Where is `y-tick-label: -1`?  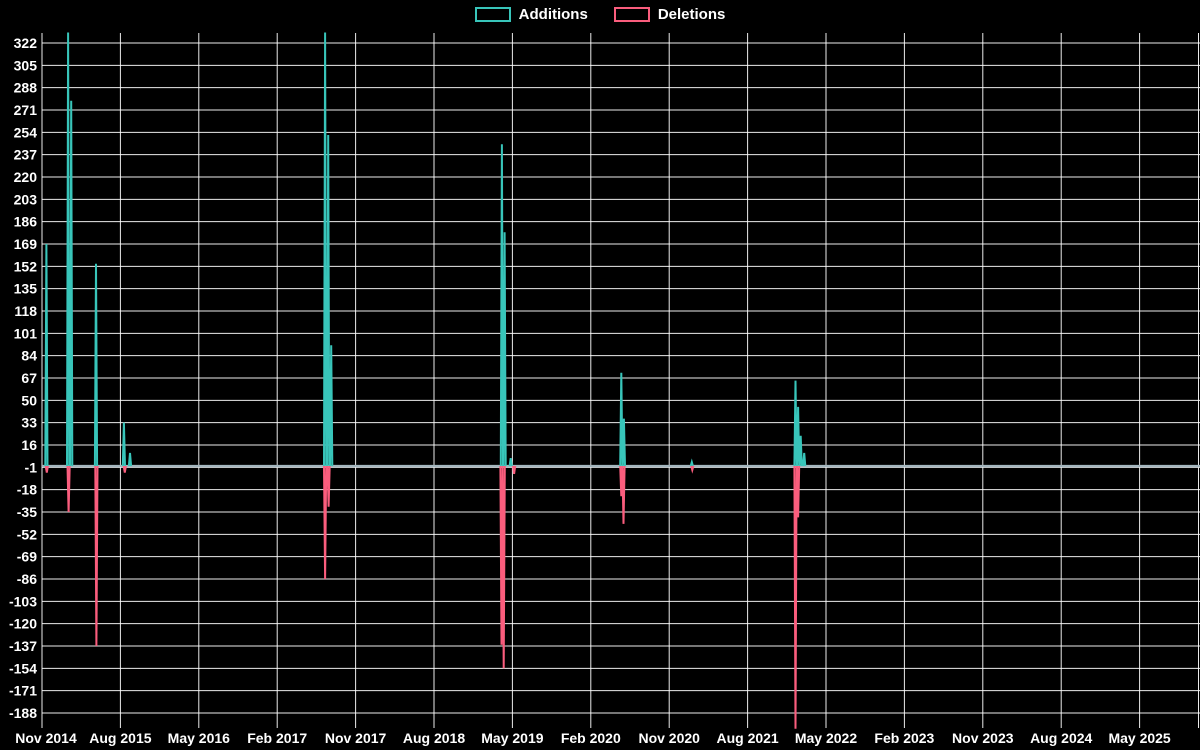
y-tick-label: -1 is located at coordinates (31, 467).